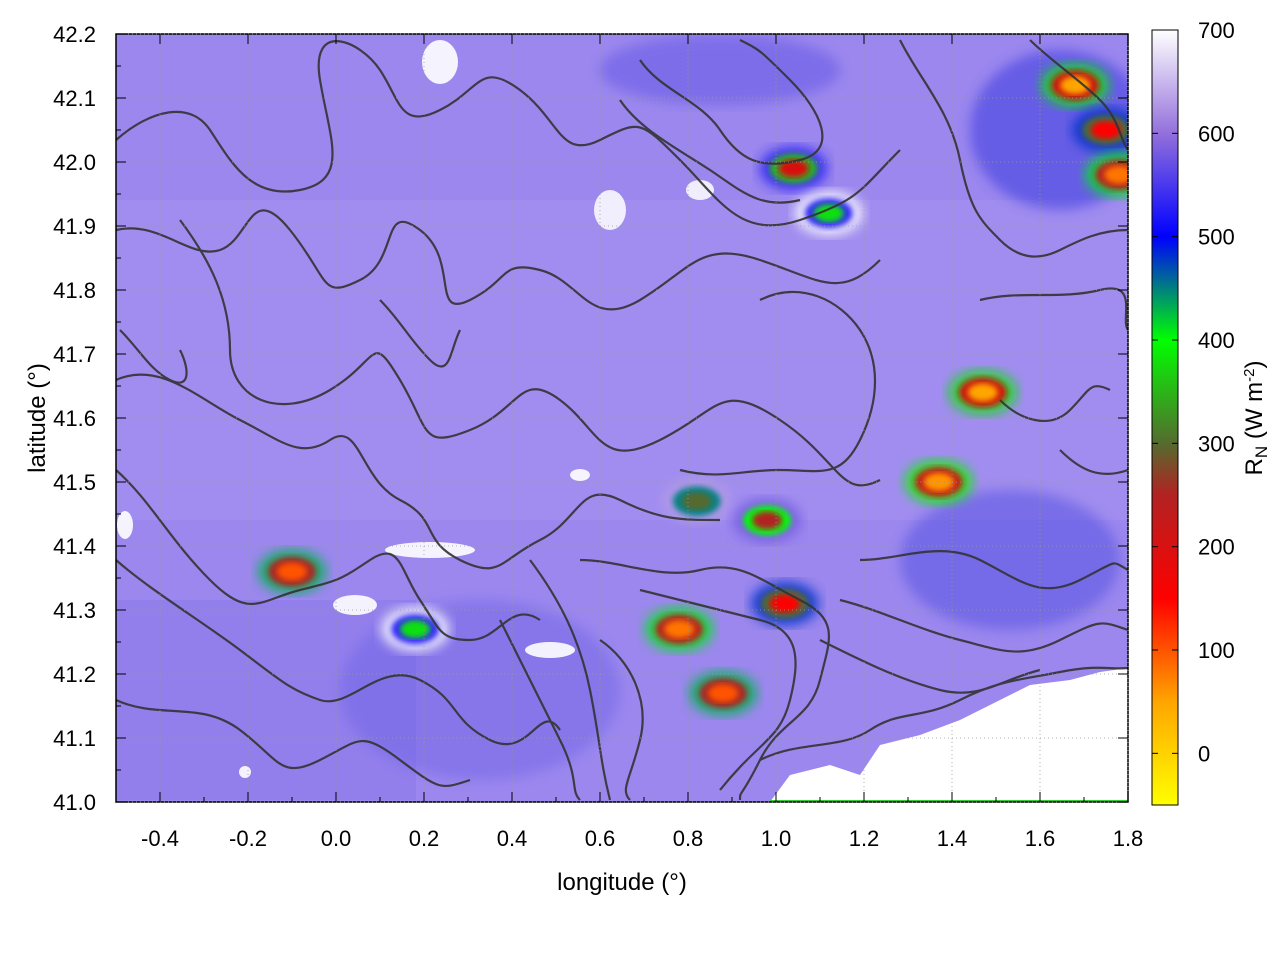  I want to click on x-axis-label: longitude (°), so click(622, 882).